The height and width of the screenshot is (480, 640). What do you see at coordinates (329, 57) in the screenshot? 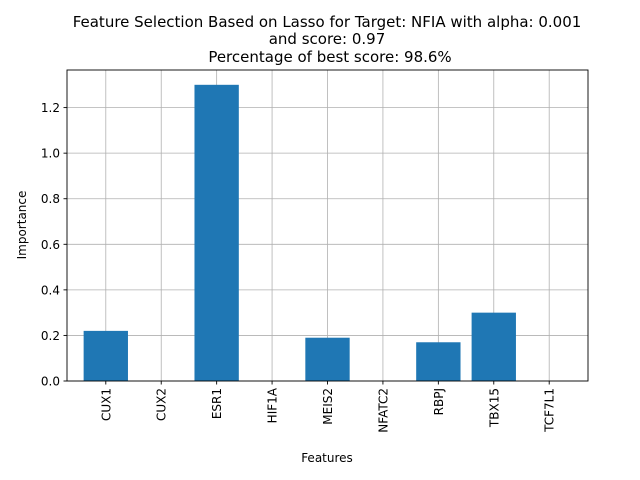
I see `chart-title-line-3: Percentage of best score: 98.6%` at bounding box center [329, 57].